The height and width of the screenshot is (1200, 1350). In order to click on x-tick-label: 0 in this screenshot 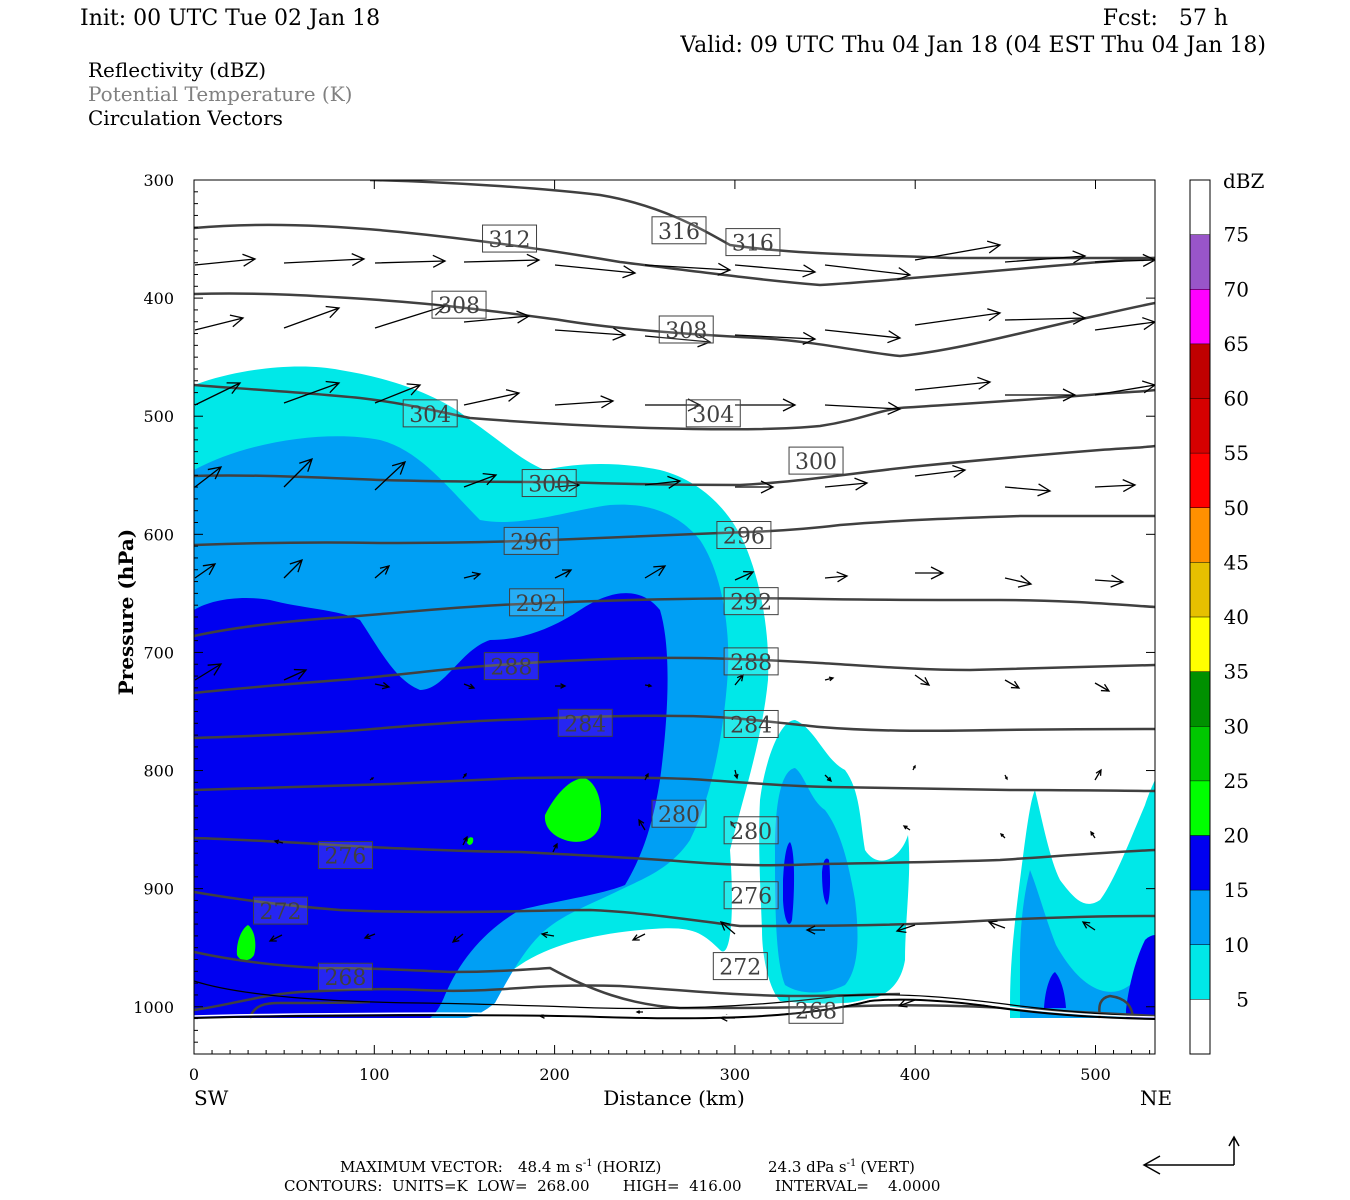, I will do `click(194, 1074)`.